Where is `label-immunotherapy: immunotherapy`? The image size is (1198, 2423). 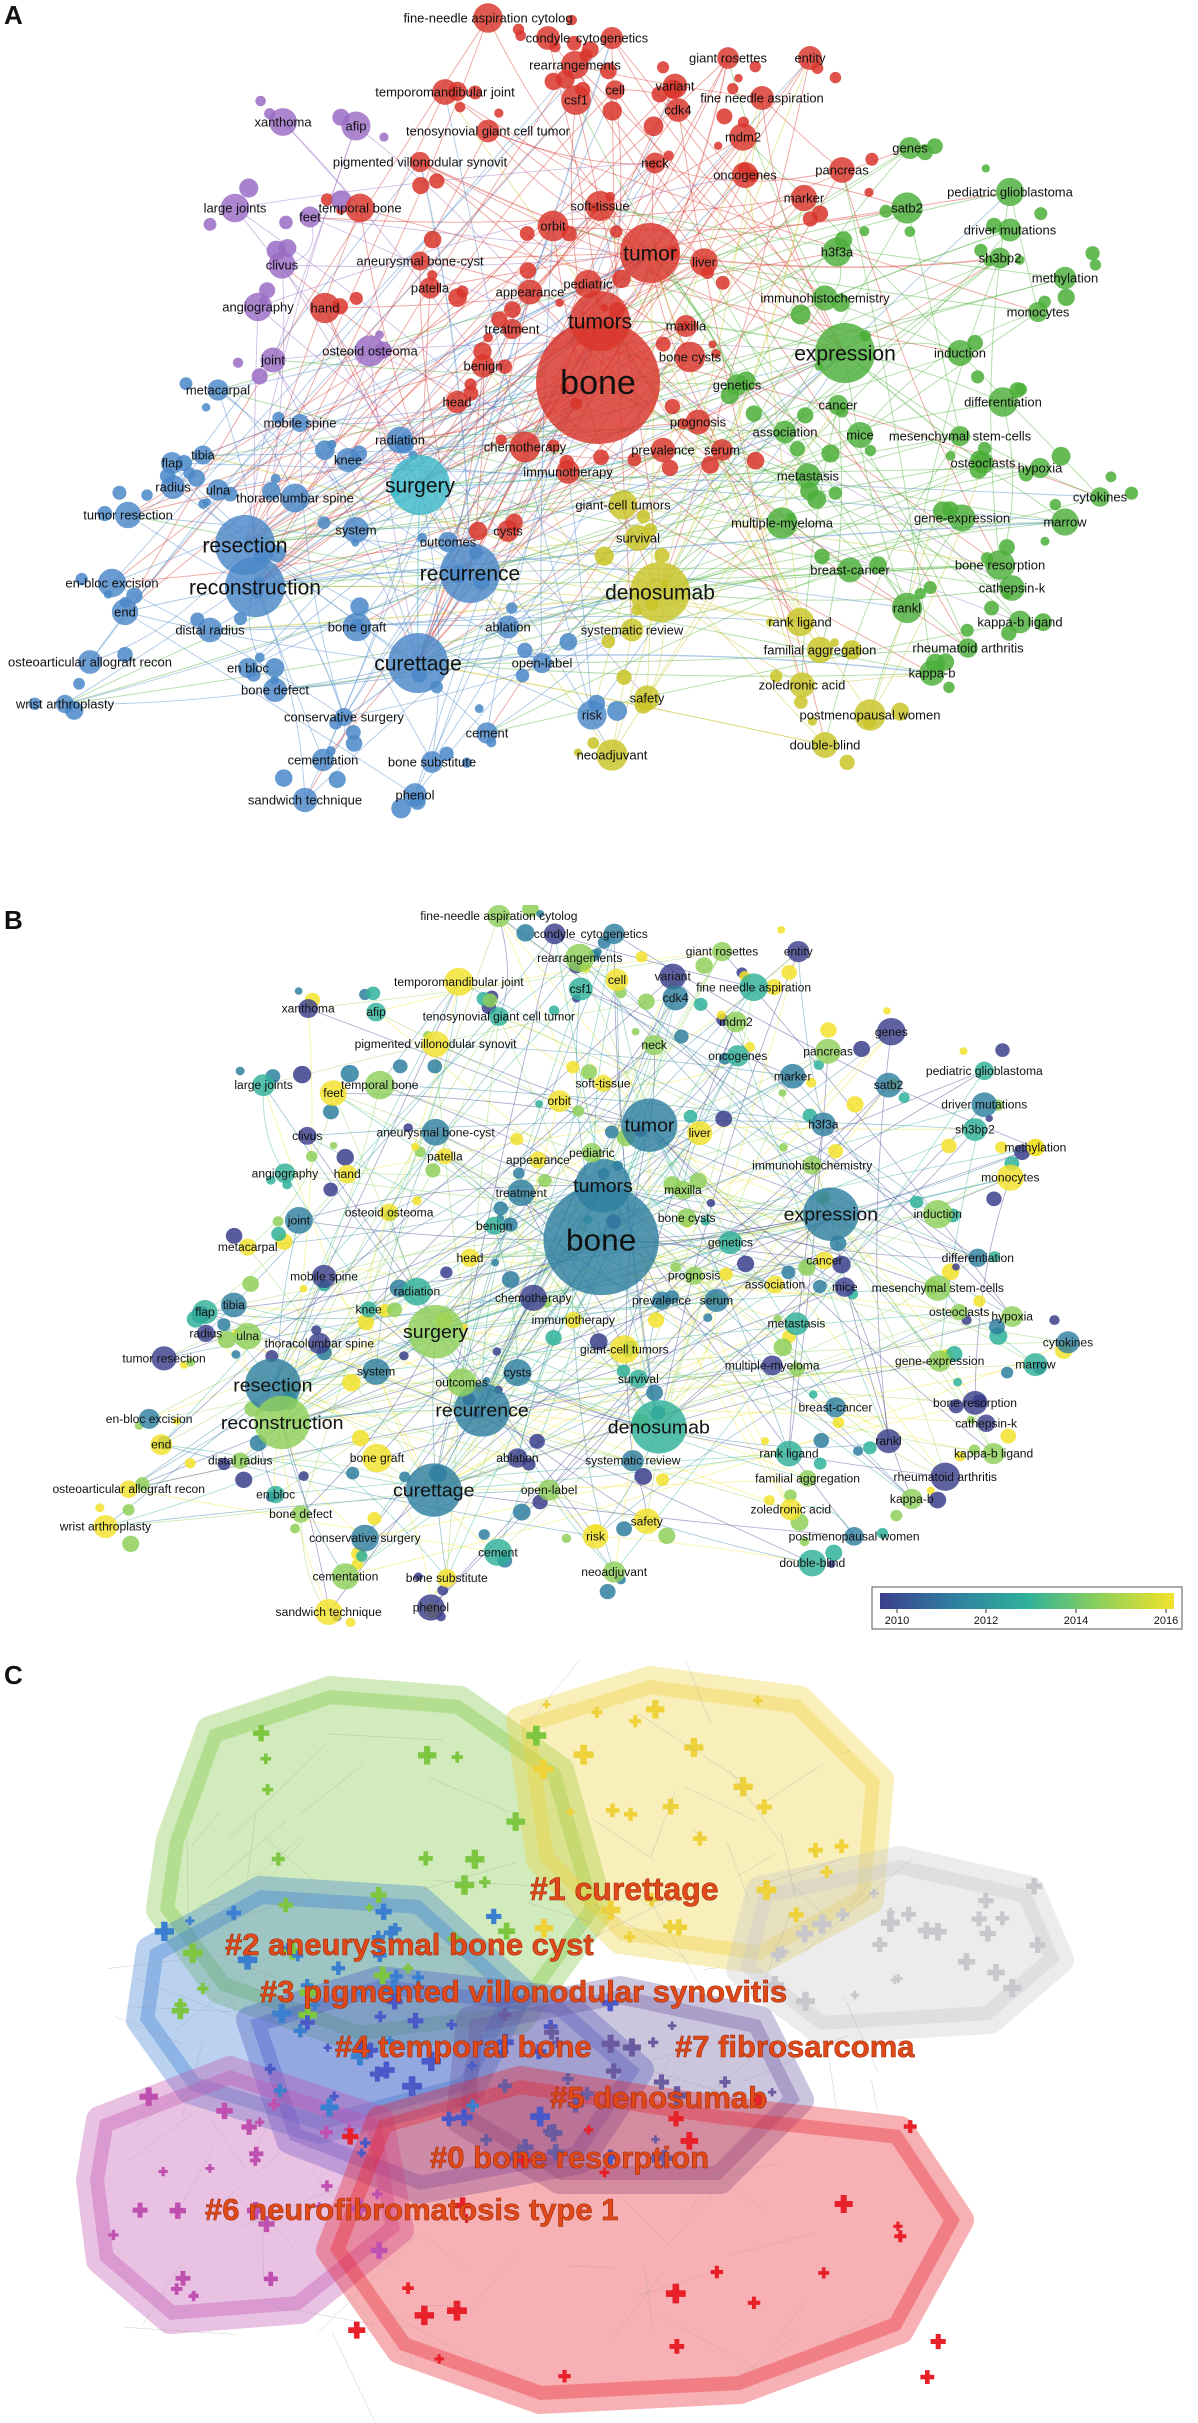
label-immunotherapy: immunotherapy is located at coordinates (573, 1320).